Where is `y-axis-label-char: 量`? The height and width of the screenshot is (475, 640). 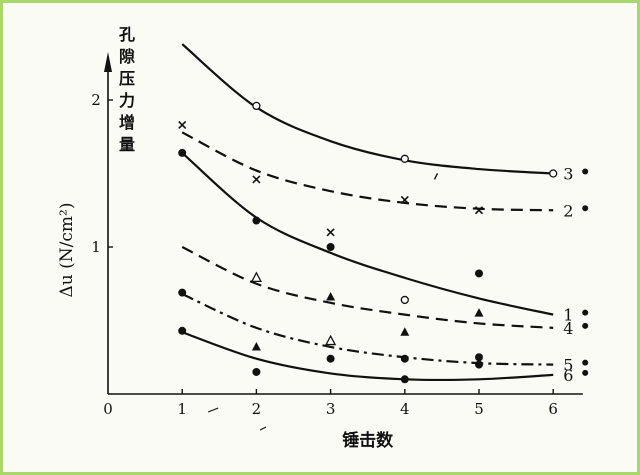 y-axis-label-char: 量 is located at coordinates (127, 144).